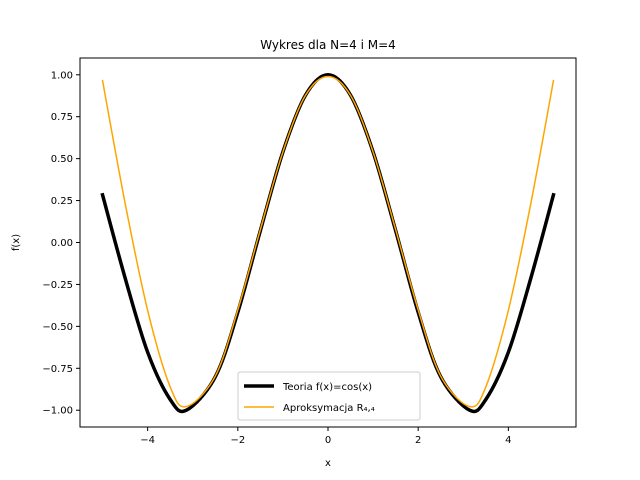  I want to click on y-tick-label: −0.50, so click(57, 327).